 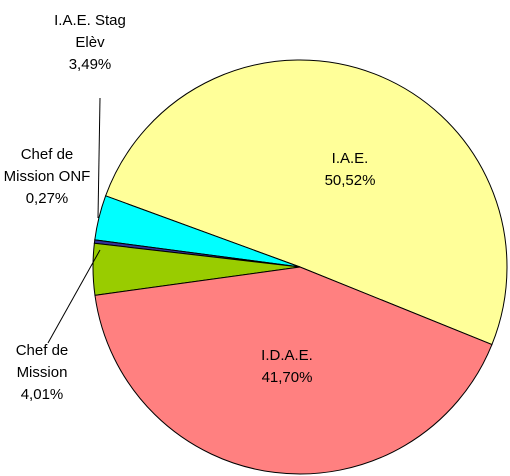 What do you see at coordinates (287, 377) in the screenshot?
I see `value-label: 41,70%` at bounding box center [287, 377].